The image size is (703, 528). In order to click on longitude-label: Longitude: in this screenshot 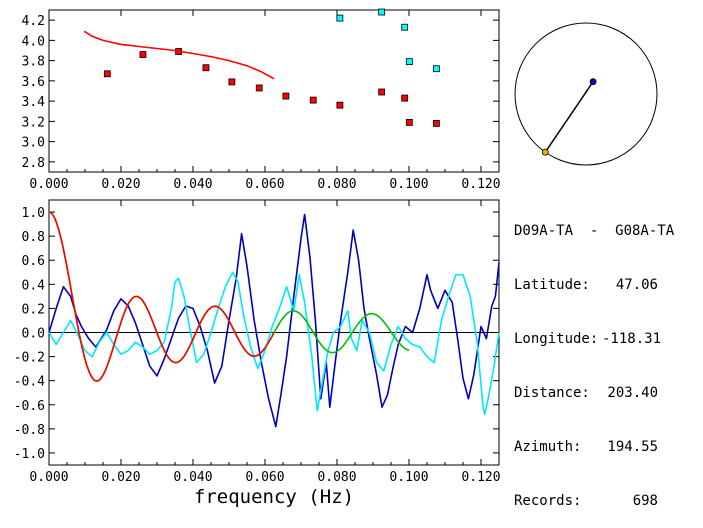, I will do `click(556, 339)`.